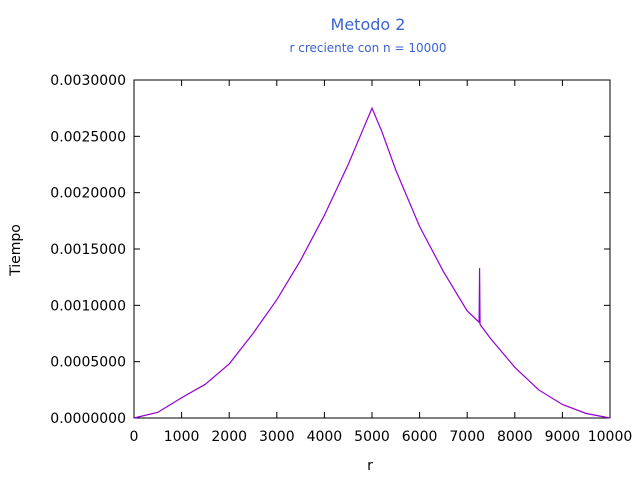 This screenshot has height=480, width=640. Describe the element at coordinates (88, 306) in the screenshot. I see `y-tick-label: 0.0010000` at that location.